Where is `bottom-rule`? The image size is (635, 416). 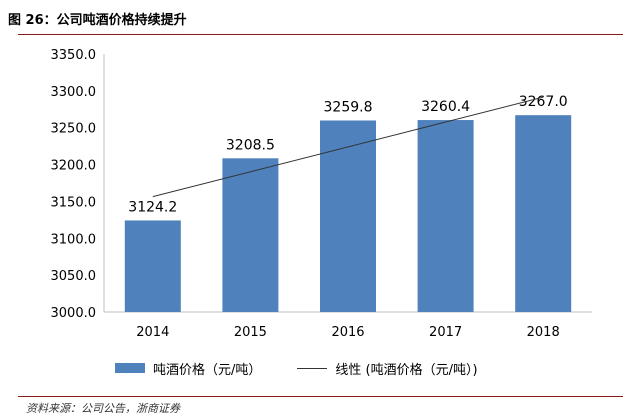
bottom-rule is located at coordinates (320, 396).